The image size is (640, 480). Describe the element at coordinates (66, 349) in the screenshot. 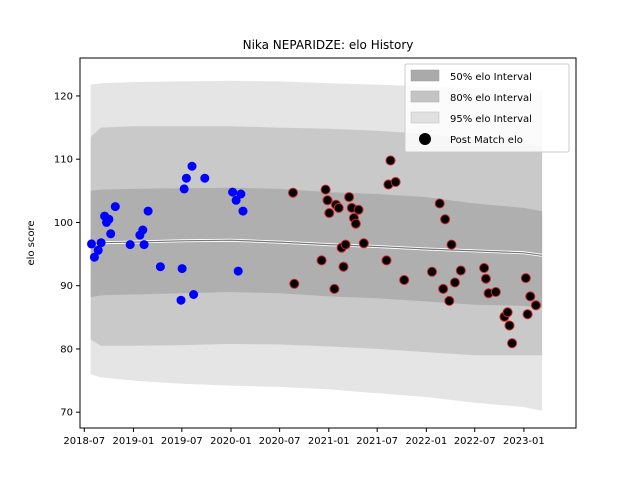

I see `y-tick-label: 80` at that location.